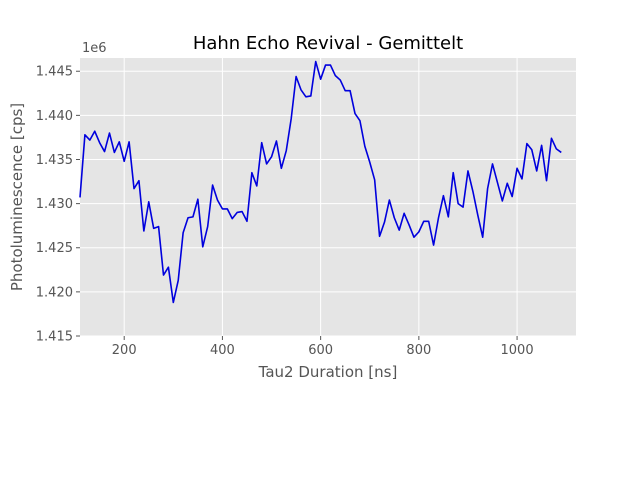 The image size is (640, 480). What do you see at coordinates (418, 350) in the screenshot?
I see `x-tick-label: 800` at bounding box center [418, 350].